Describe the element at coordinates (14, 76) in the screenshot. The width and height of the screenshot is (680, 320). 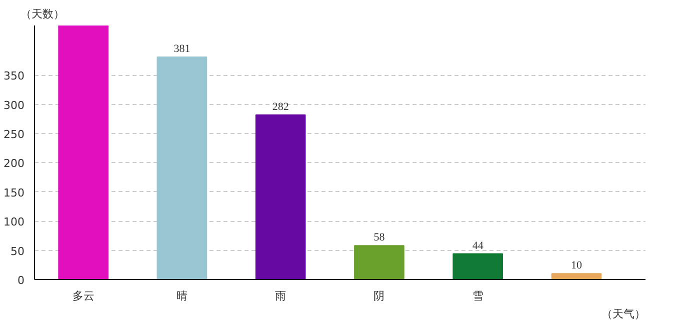
I see `y-tick-label: 350` at that location.